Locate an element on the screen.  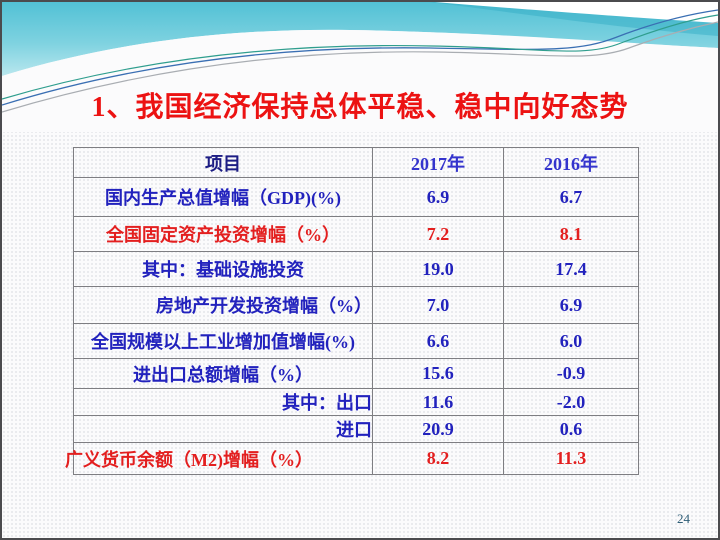
row-value-2017-cell: 11.6 is located at coordinates (438, 402).